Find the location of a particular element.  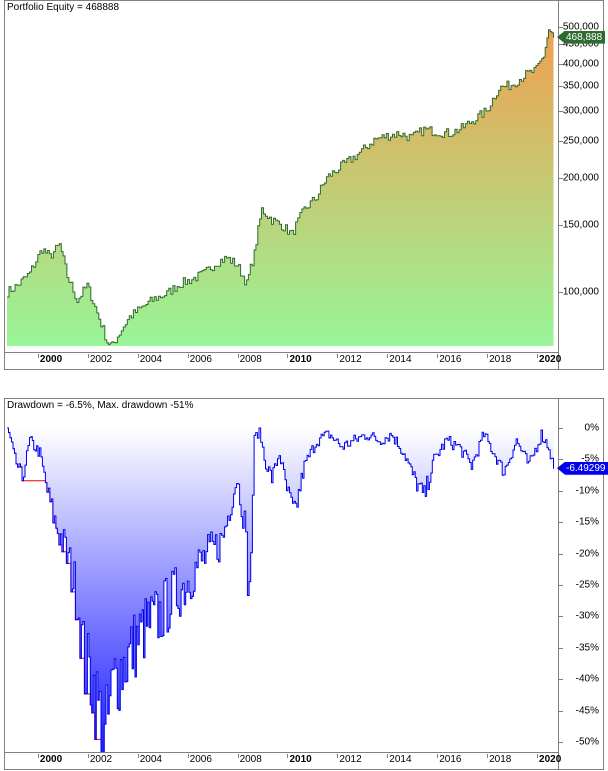

y-tick-label: -40% is located at coordinates (587, 679).